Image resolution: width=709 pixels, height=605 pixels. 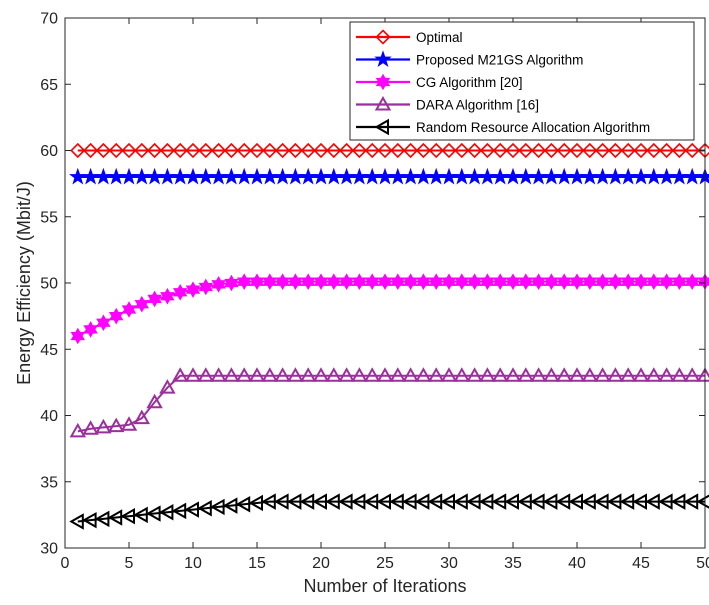 What do you see at coordinates (49, 549) in the screenshot?
I see `y-tick-label: 30` at bounding box center [49, 549].